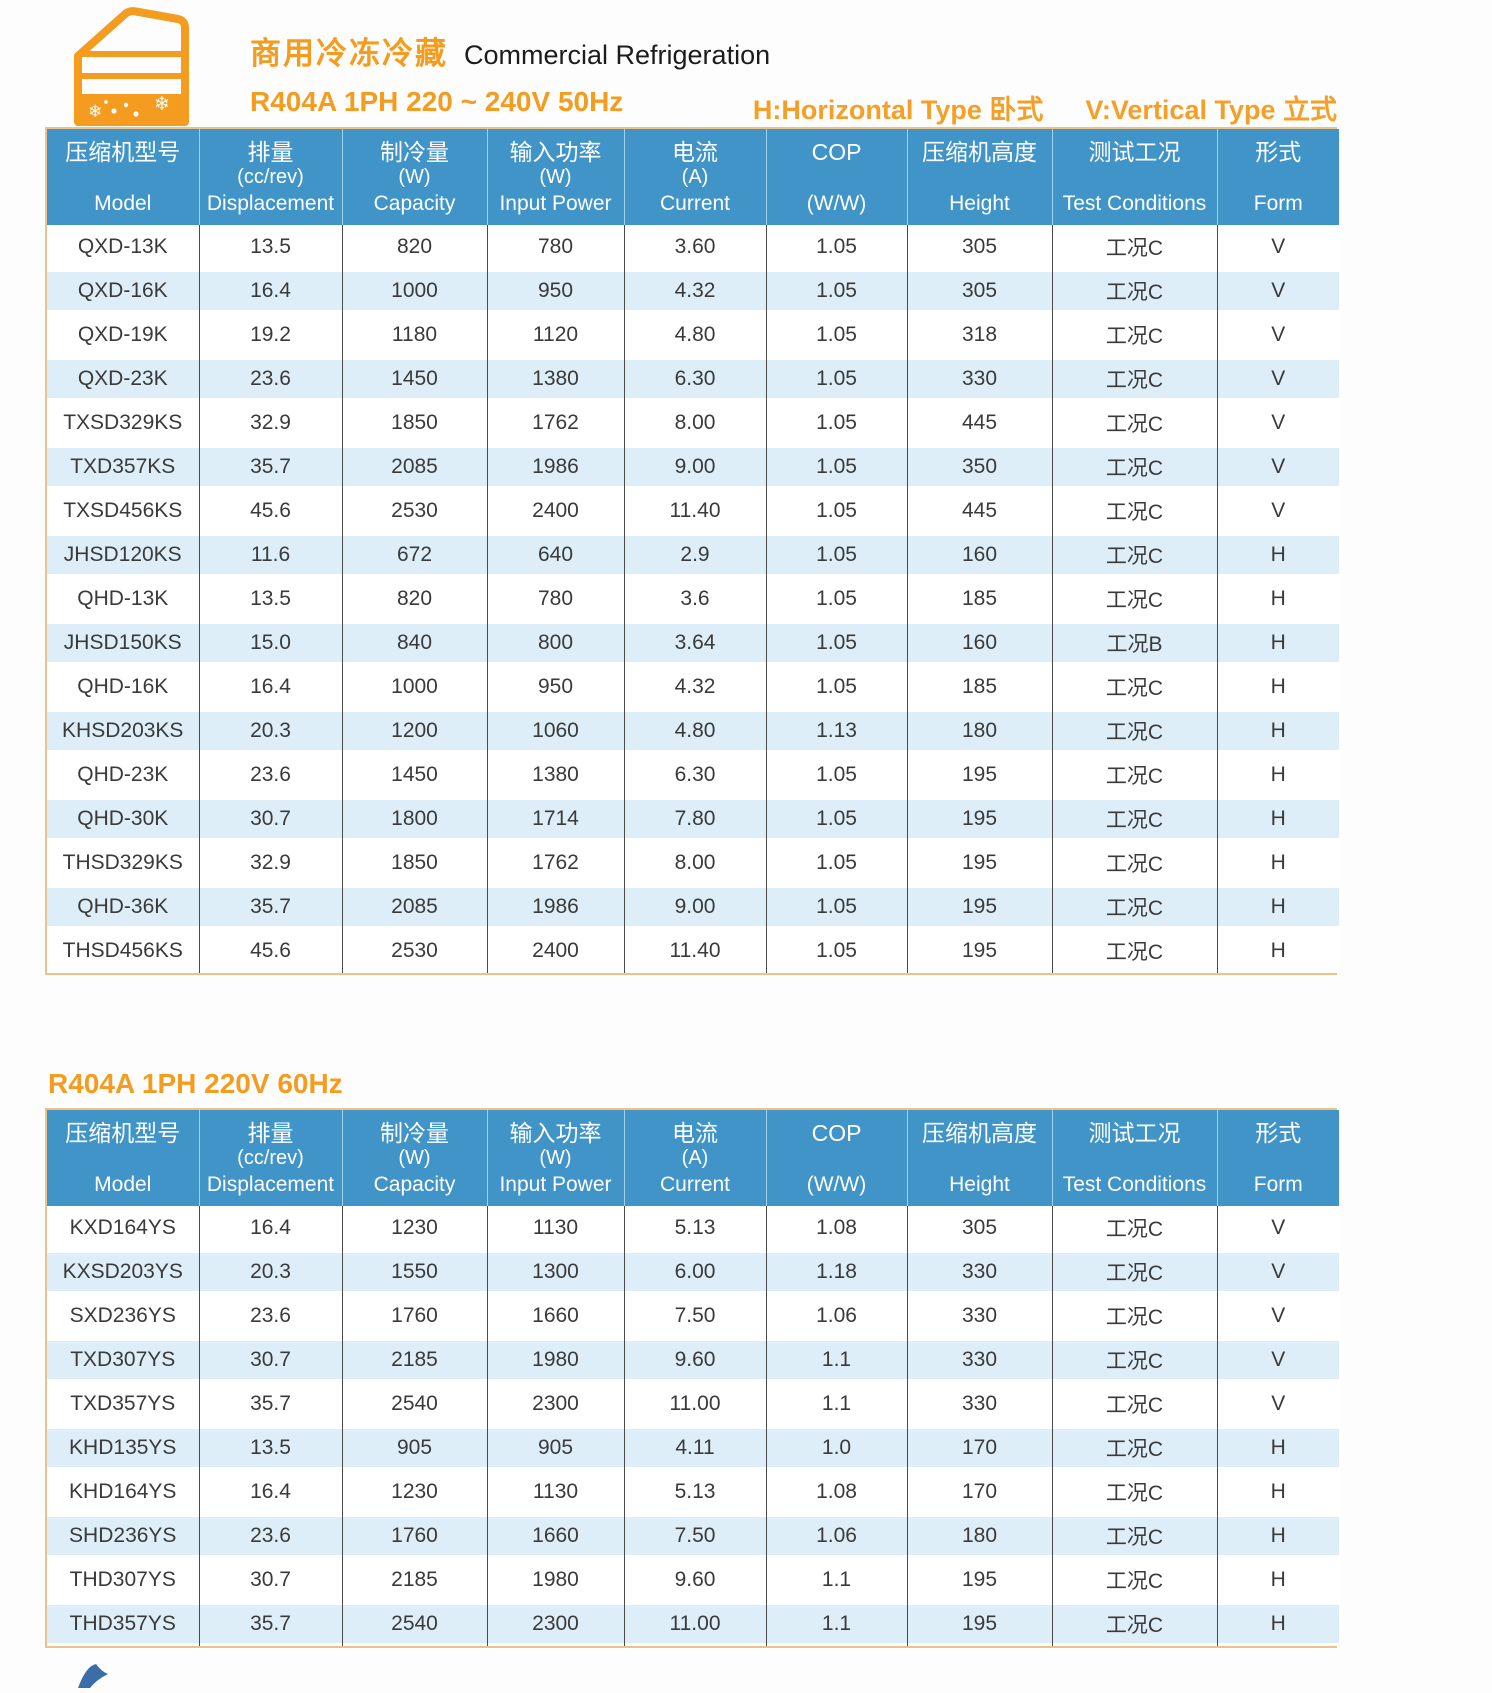  Describe the element at coordinates (123, 1580) in the screenshot. I see `table-cell: THD307YS` at that location.